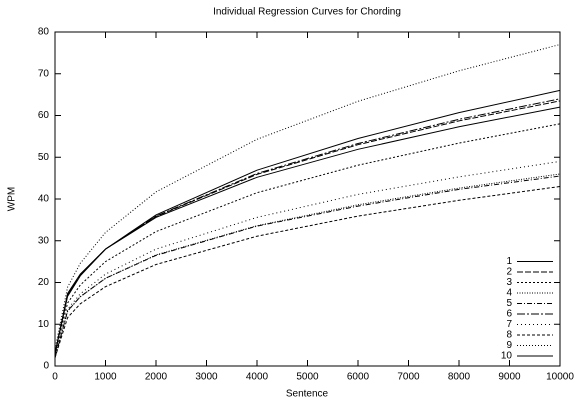  What do you see at coordinates (44, 240) in the screenshot?
I see `y-tick-label: 30` at bounding box center [44, 240].